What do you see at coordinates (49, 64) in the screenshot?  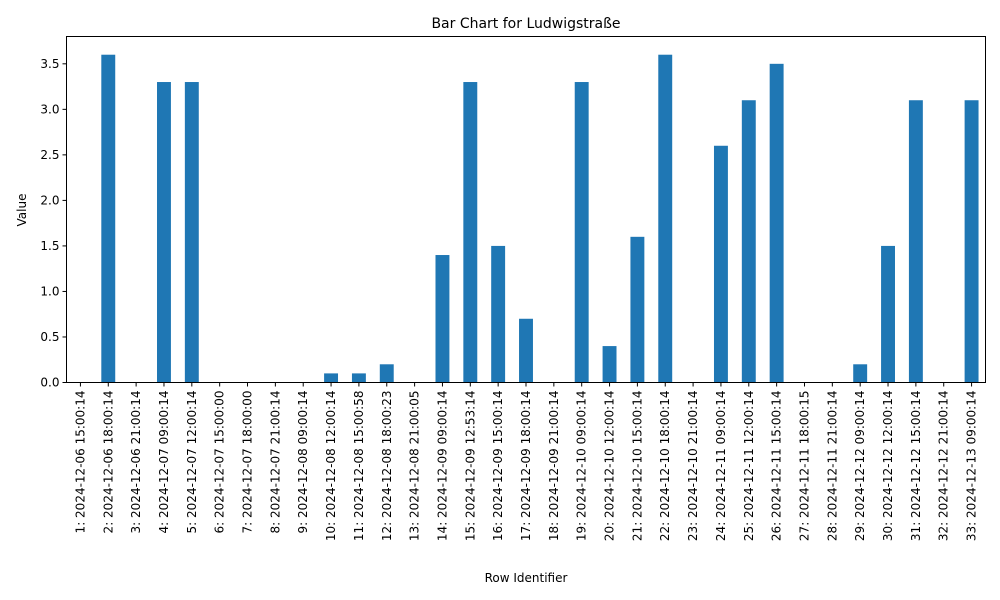 I see `y-tick-label: 3.5` at bounding box center [49, 64].